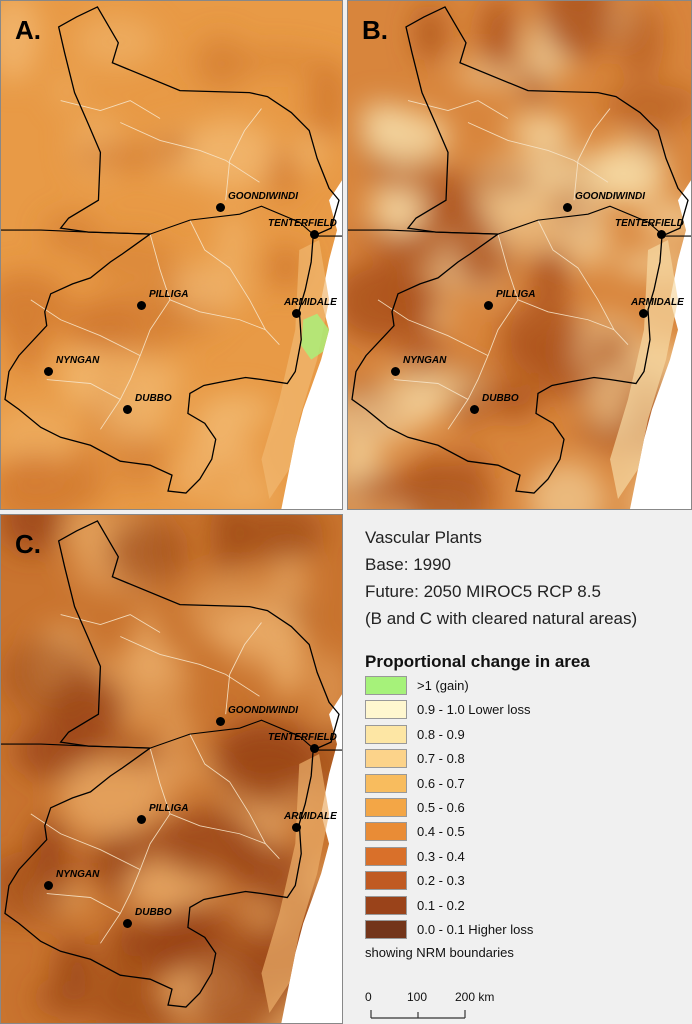  What do you see at coordinates (417, 997) in the screenshot?
I see `scale-label-100: 100` at bounding box center [417, 997].